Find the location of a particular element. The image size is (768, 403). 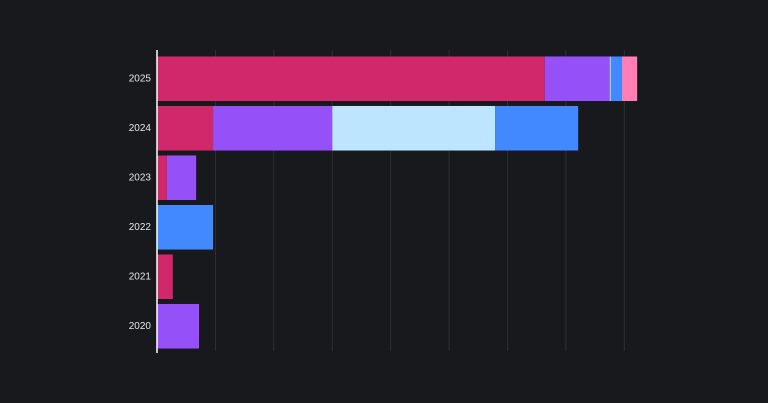

y-tick-label: 2020 is located at coordinates (140, 326).